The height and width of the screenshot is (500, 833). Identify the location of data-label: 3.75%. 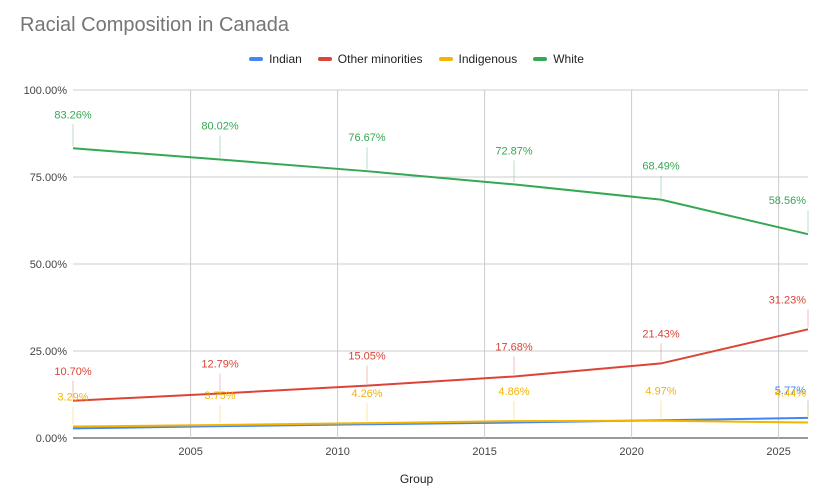
(219, 396).